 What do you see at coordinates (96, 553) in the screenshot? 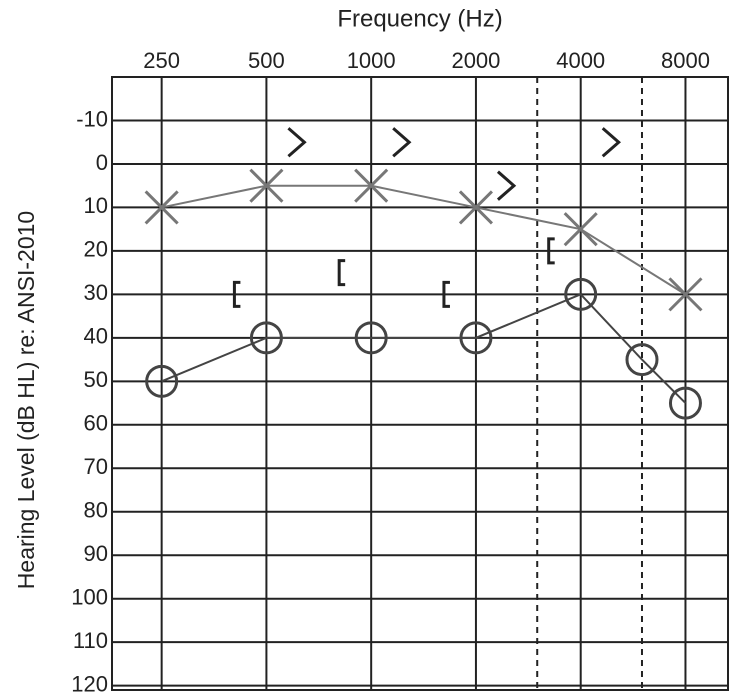
I see `y-tick-label: 90` at bounding box center [96, 553].